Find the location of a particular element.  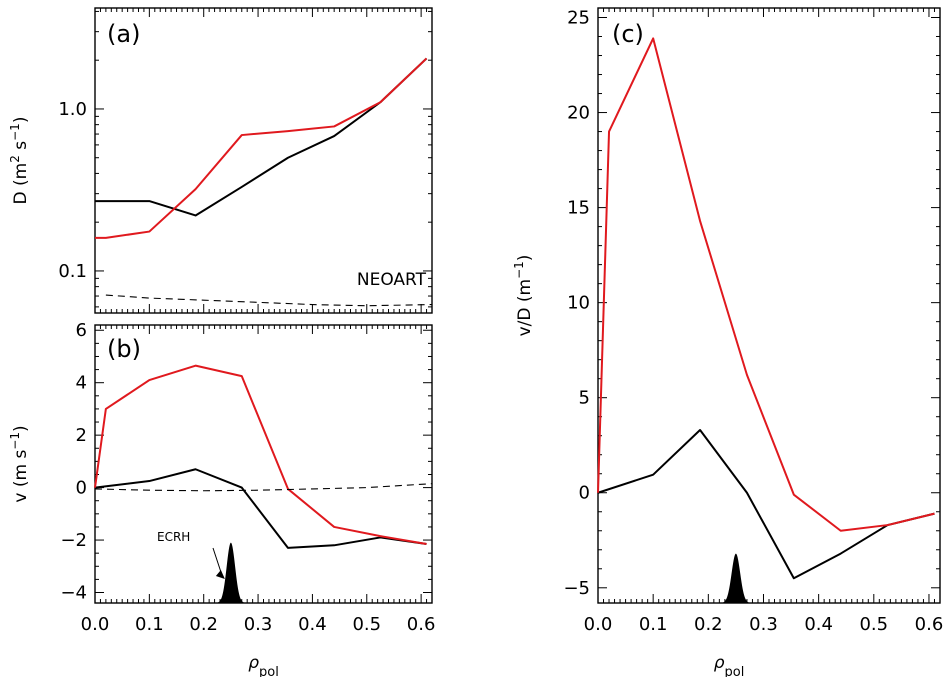

panel-label: (a) is located at coordinates (123, 34).